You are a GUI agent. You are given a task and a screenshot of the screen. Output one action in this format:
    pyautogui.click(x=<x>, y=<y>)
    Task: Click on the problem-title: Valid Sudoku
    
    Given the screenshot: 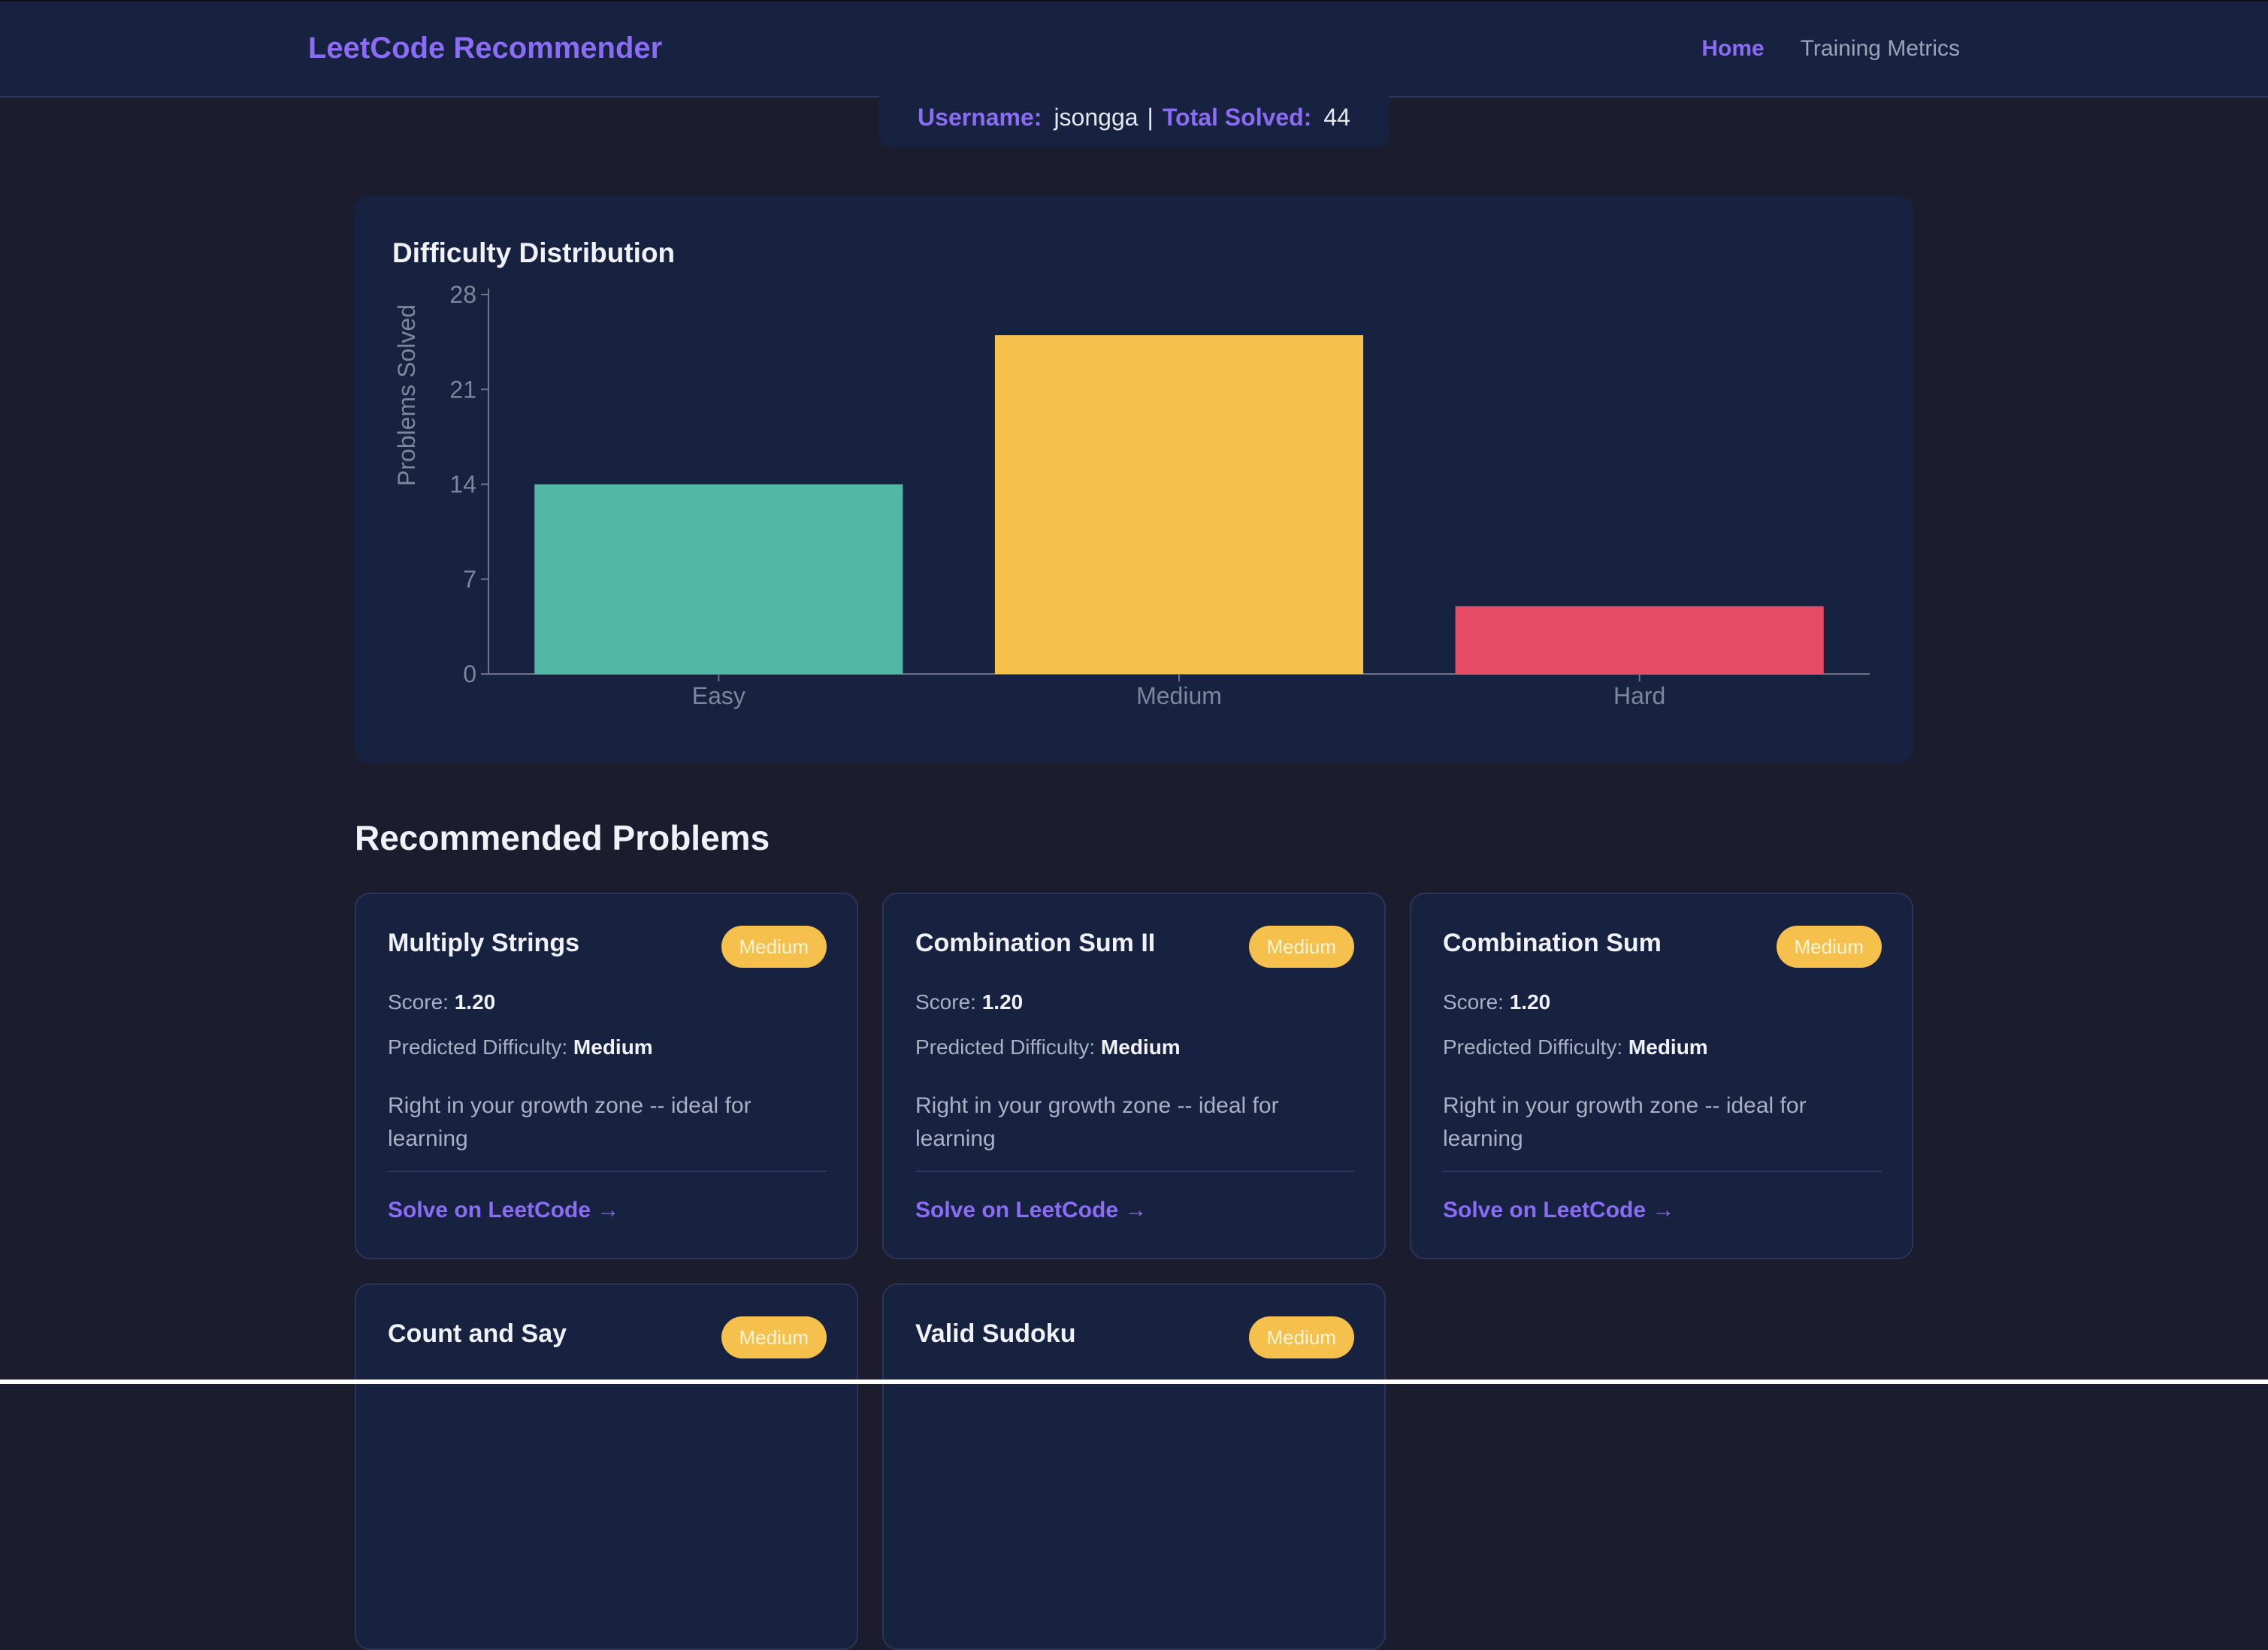 What is the action you would take?
    pyautogui.click(x=996, y=1333)
    